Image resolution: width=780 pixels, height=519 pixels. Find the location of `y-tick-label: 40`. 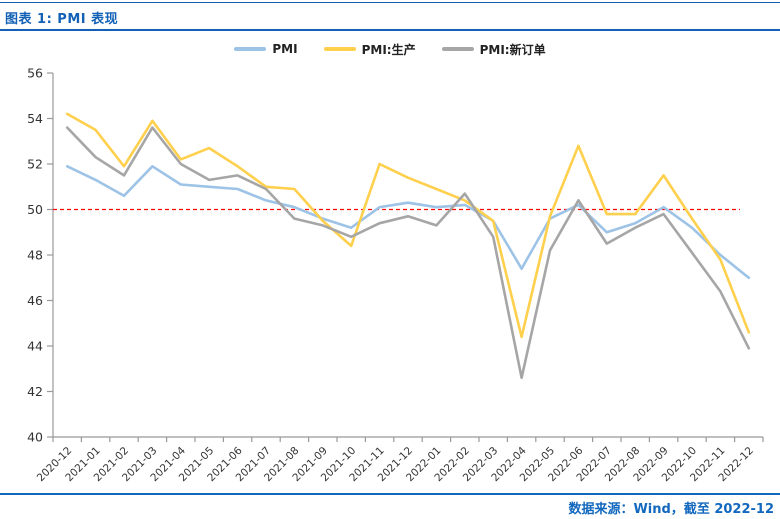

y-tick-label: 40 is located at coordinates (35, 437).